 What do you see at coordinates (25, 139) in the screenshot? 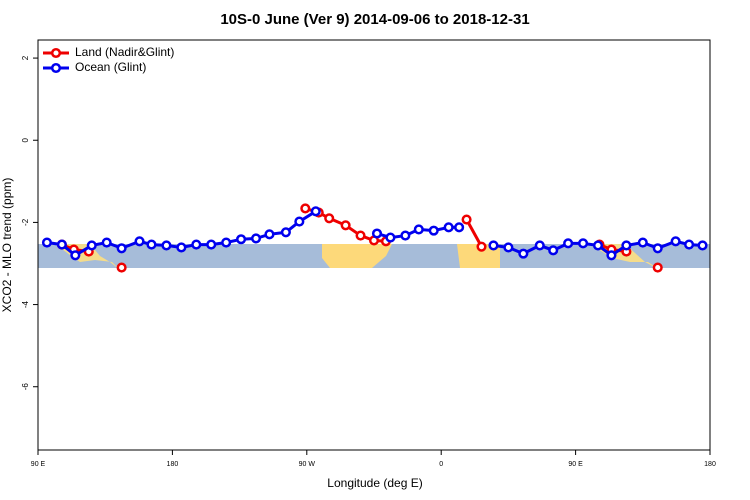
I see `y-tick-label: 0` at bounding box center [25, 139].